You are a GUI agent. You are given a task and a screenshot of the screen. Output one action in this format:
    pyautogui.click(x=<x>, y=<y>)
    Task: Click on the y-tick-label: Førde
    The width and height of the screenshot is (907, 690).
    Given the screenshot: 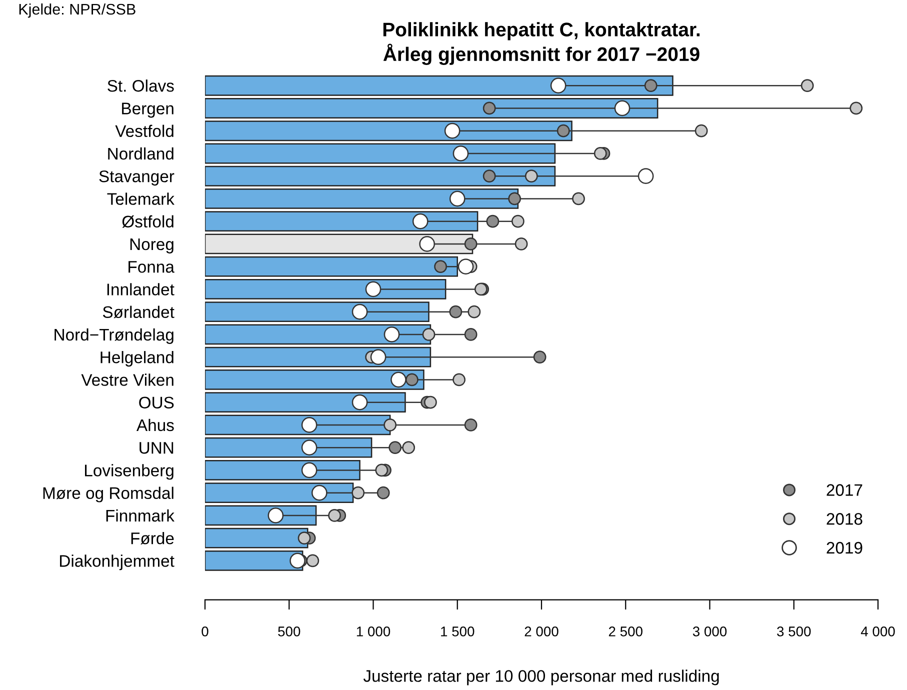 What is the action you would take?
    pyautogui.click(x=152, y=538)
    